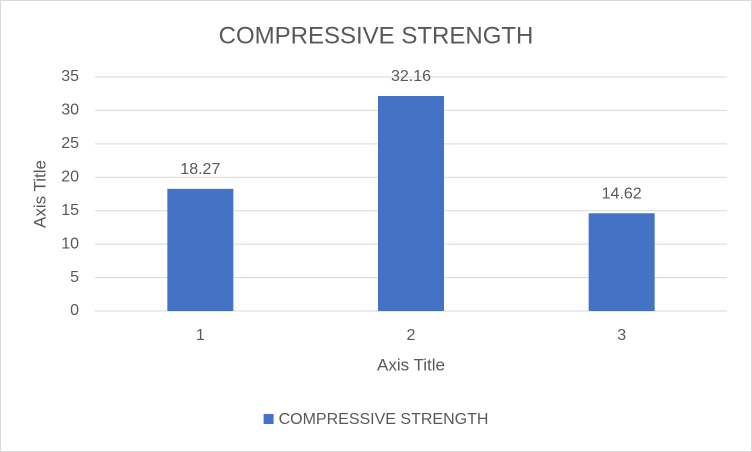  I want to click on chart-title: COMPRESSIVE STRENGTH, so click(376, 35).